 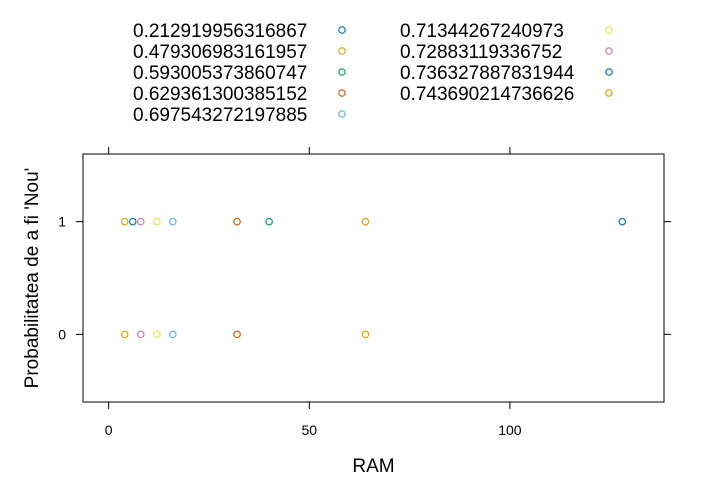 I want to click on legend-label: 0.212919956316867, so click(x=220, y=31).